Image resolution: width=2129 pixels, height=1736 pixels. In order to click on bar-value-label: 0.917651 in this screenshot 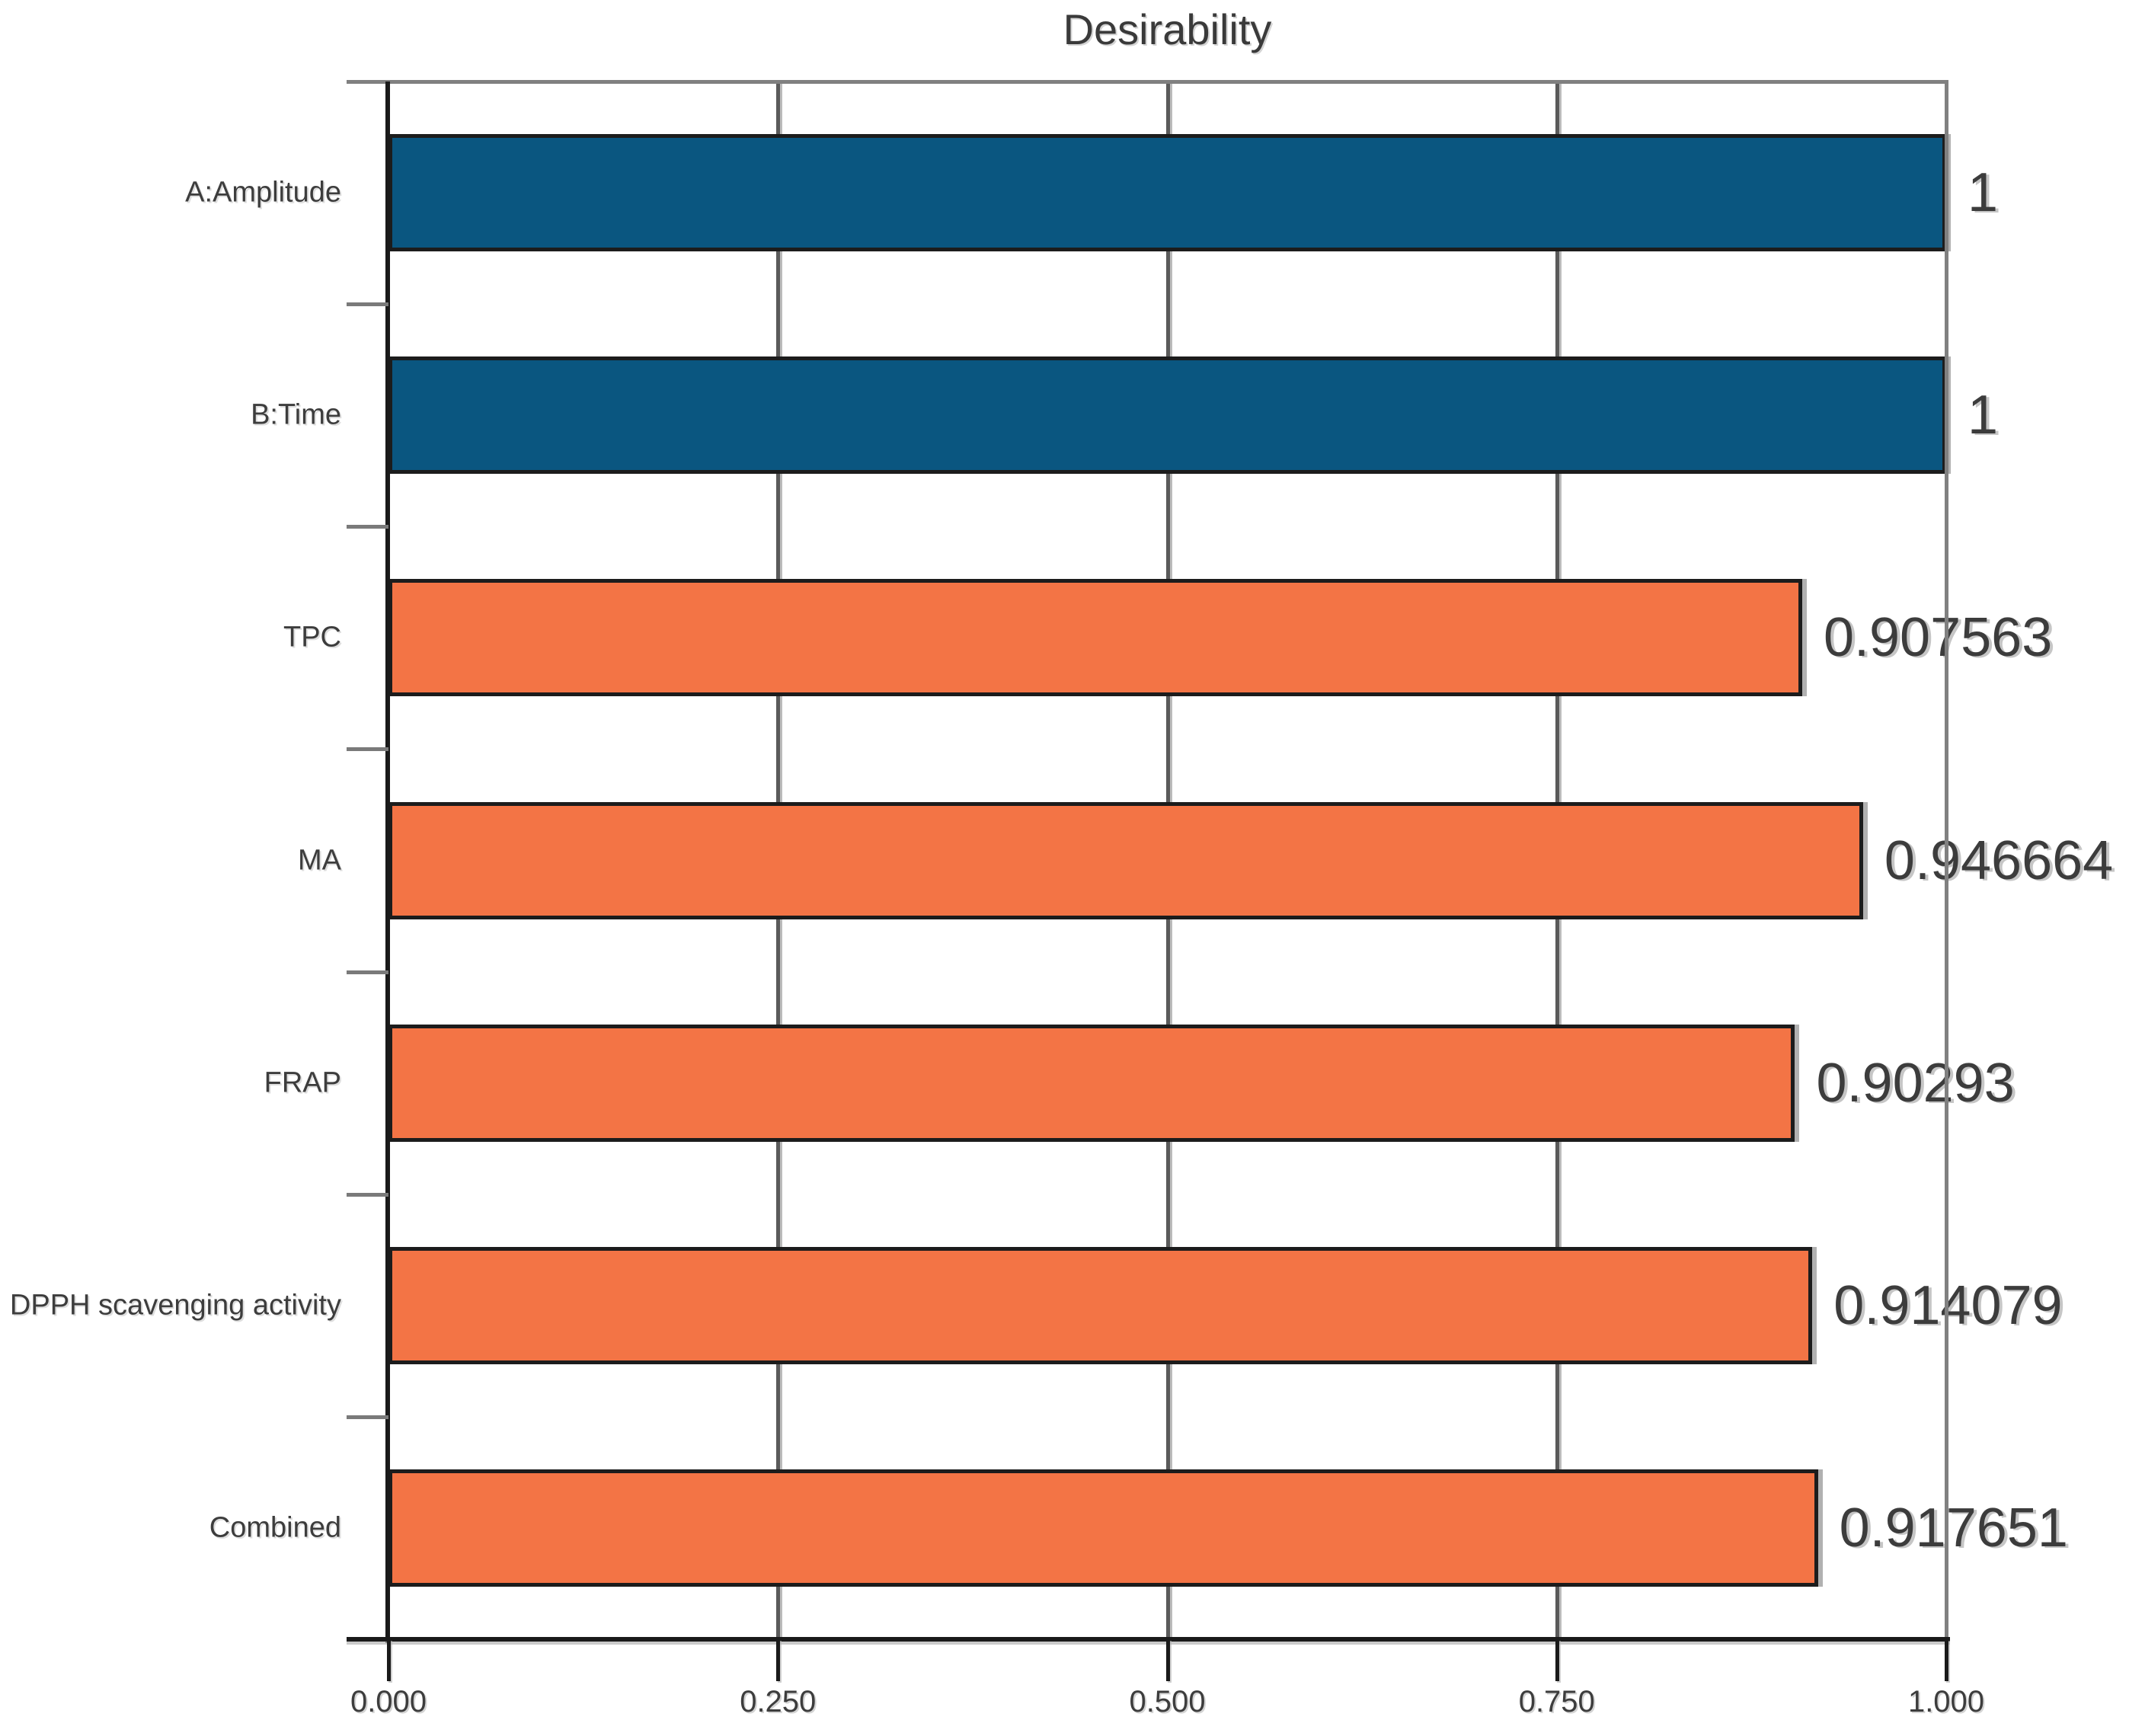, I will do `click(1953, 1528)`.